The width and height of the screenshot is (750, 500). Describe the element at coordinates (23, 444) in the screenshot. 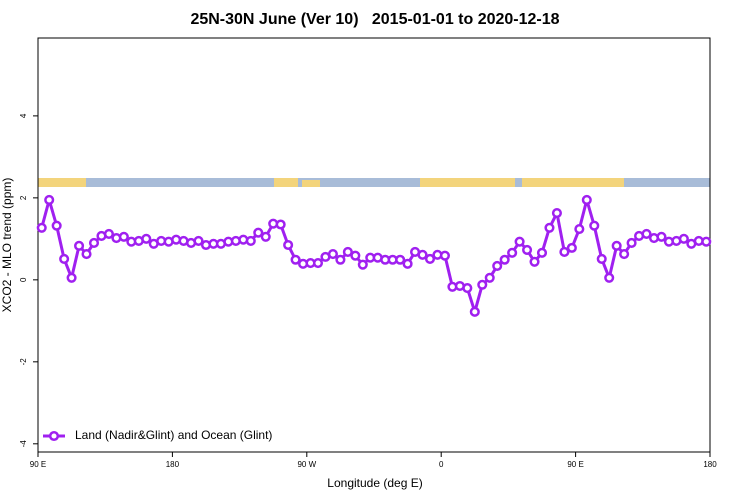

I see `y-tick-label: -4` at that location.